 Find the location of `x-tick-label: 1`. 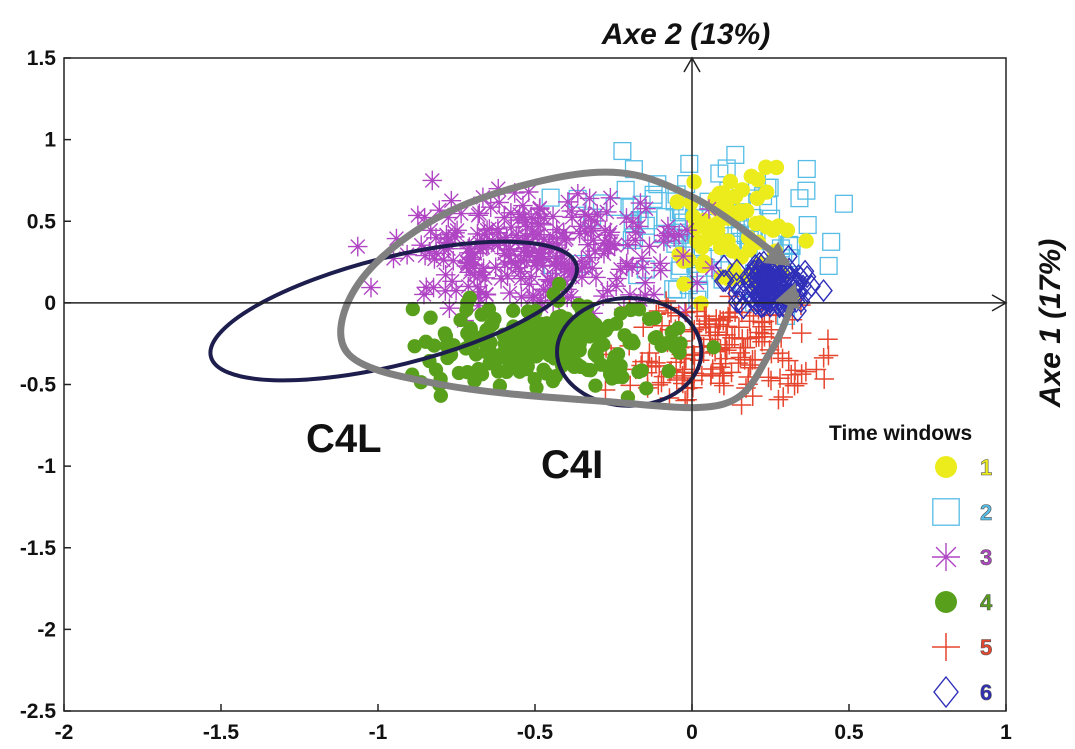

x-tick-label: 1 is located at coordinates (1006, 732).